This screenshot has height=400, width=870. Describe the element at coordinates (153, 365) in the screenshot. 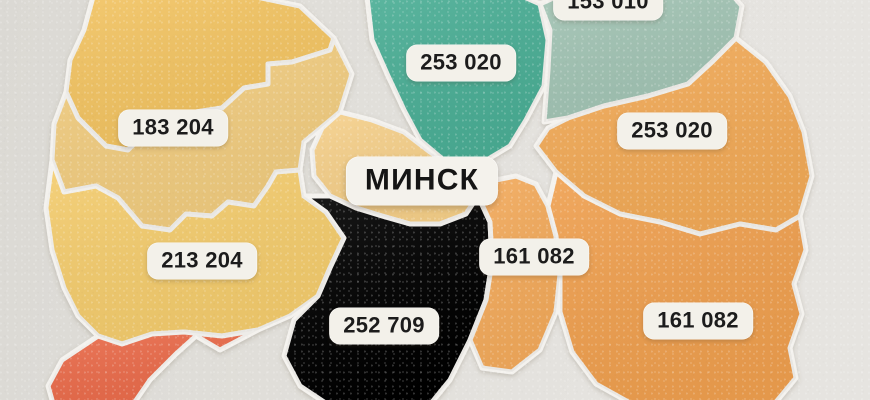

I see `region-south-west-red-sheen` at that location.